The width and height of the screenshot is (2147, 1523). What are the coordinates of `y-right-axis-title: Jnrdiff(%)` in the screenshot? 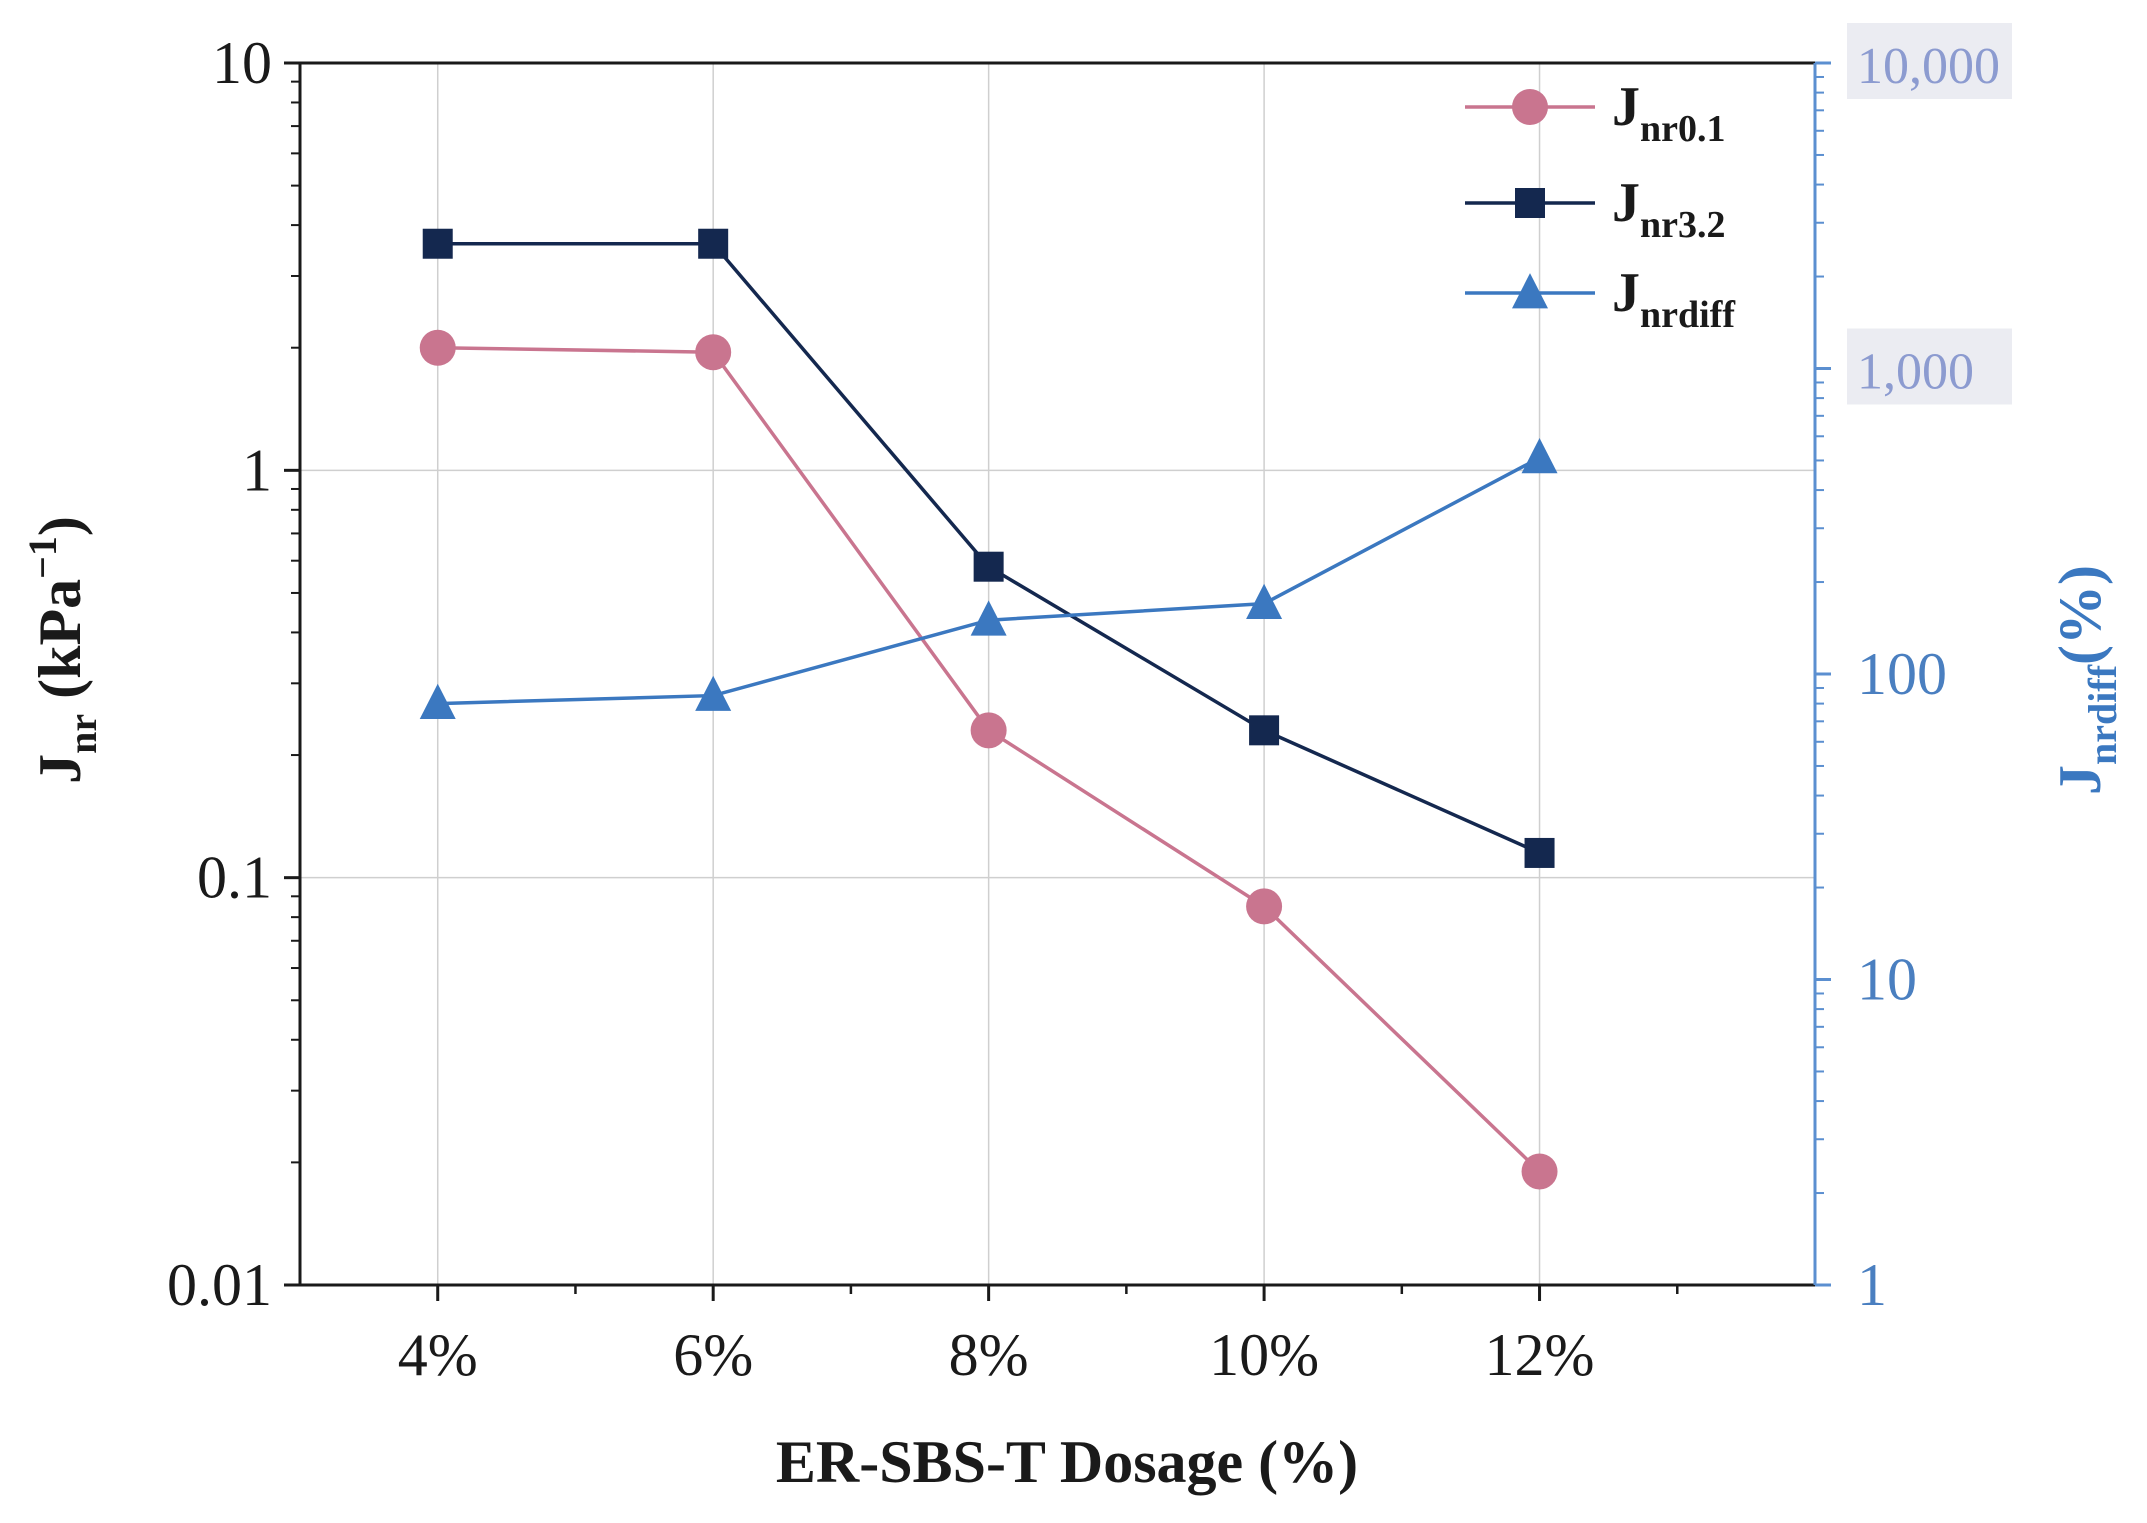 It's located at (2086, 680).